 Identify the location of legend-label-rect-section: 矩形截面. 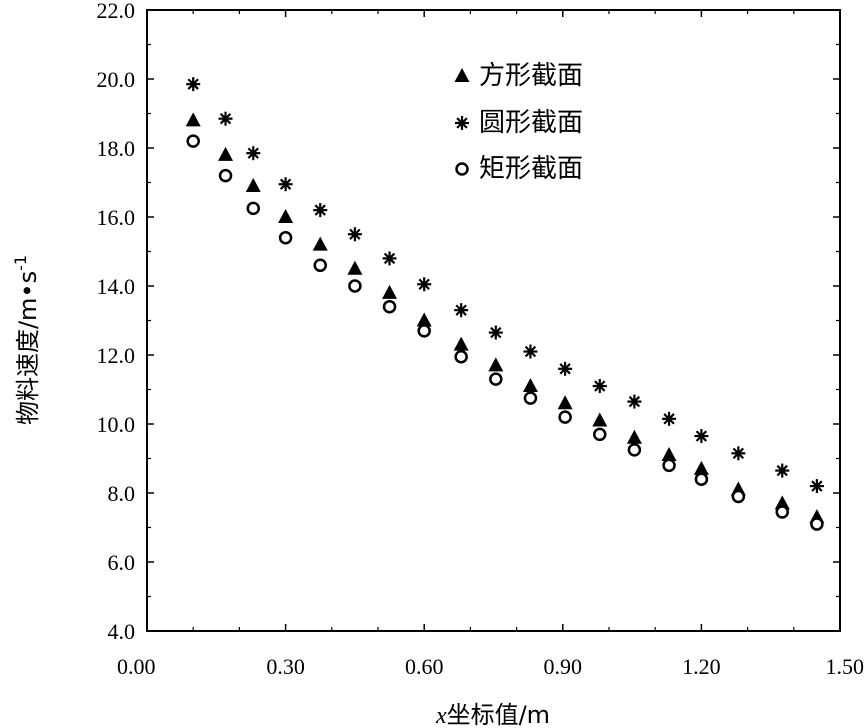
(531, 169).